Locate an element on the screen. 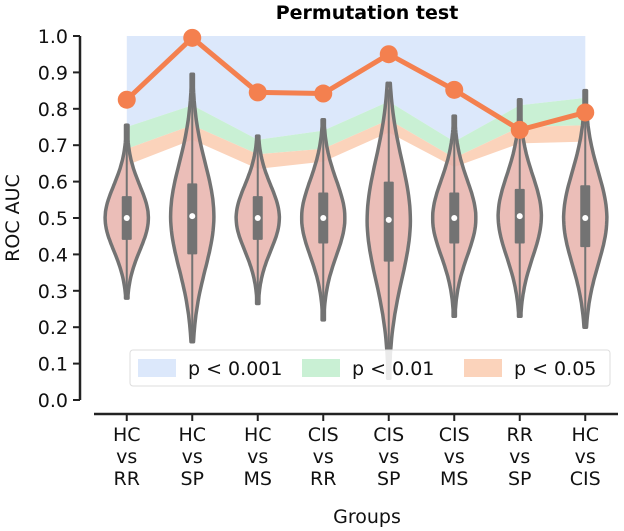  legend-label: p < 0.01 is located at coordinates (393, 369).